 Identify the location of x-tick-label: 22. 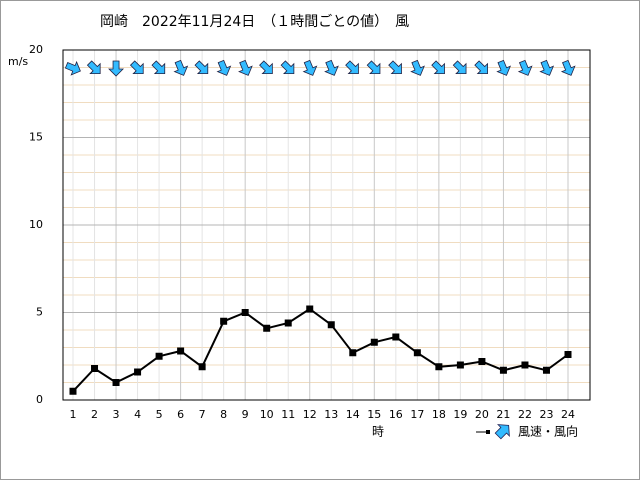
(525, 414).